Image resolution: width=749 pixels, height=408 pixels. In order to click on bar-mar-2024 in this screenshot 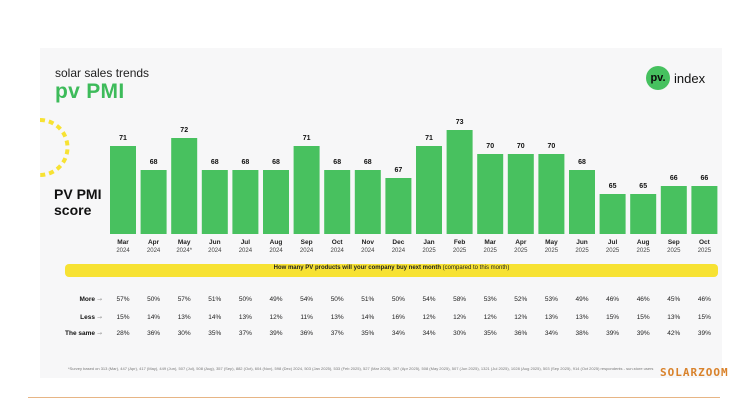, I will do `click(123, 190)`.